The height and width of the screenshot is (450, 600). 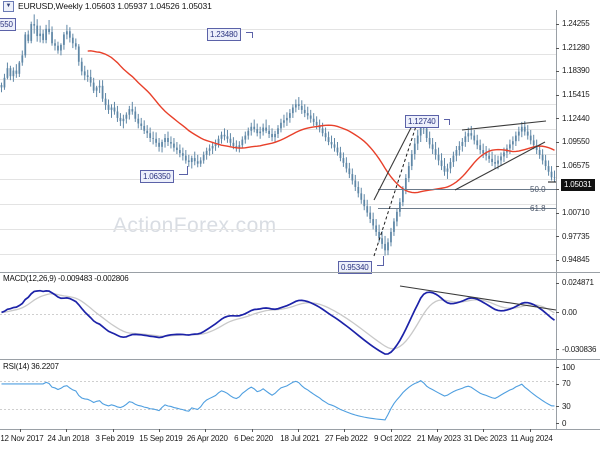 What do you see at coordinates (355, 267) in the screenshot?
I see `annotation-swing-low-0-95340: 0.95340` at bounding box center [355, 267].